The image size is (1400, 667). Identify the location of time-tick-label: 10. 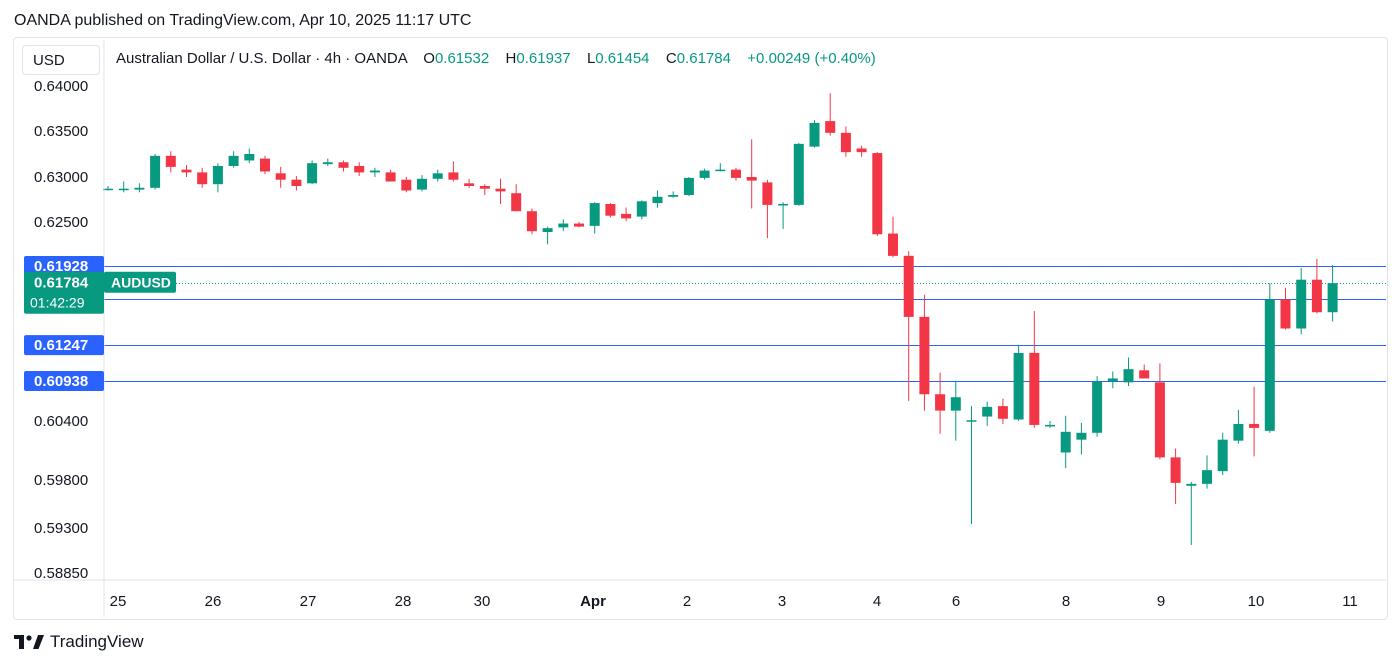
(1256, 601).